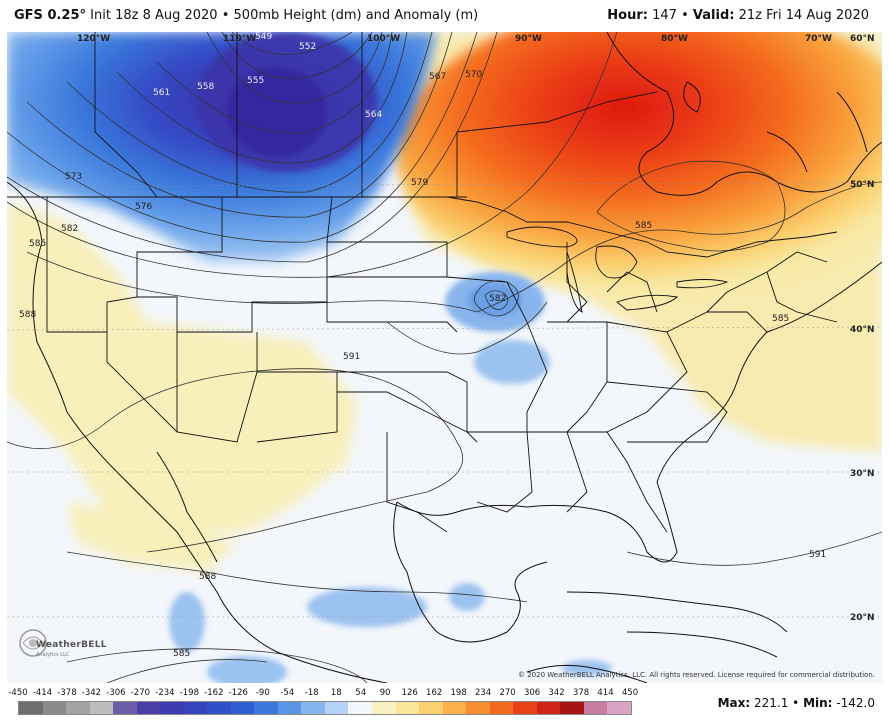 This screenshot has height=720, width=889. Describe the element at coordinates (862, 330) in the screenshot. I see `latitude-label: 40°N` at that location.